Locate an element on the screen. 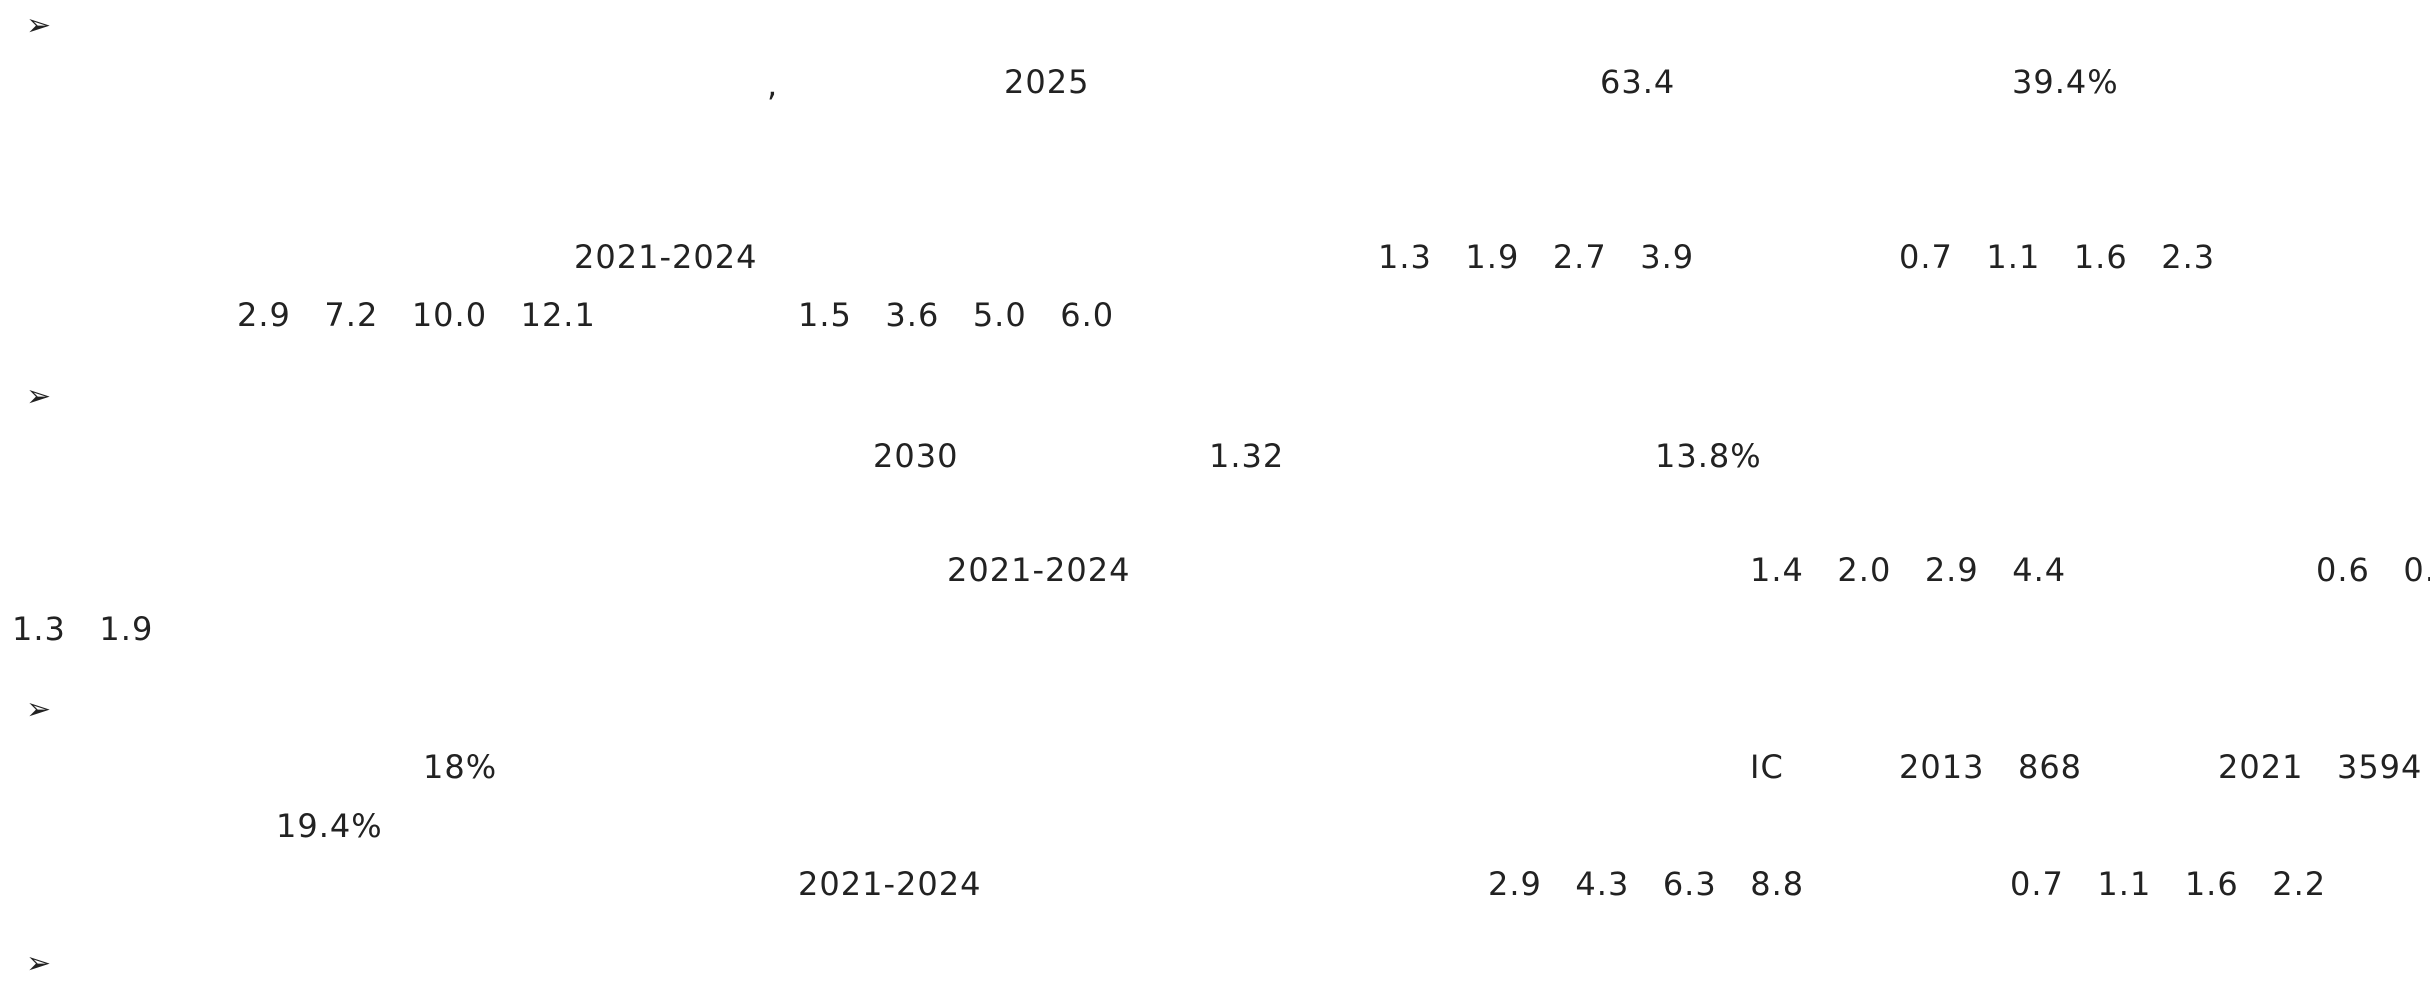 The width and height of the screenshot is (2430, 982). text-fragment: 2.9 7.2 10.0 12.1 is located at coordinates (416, 315).